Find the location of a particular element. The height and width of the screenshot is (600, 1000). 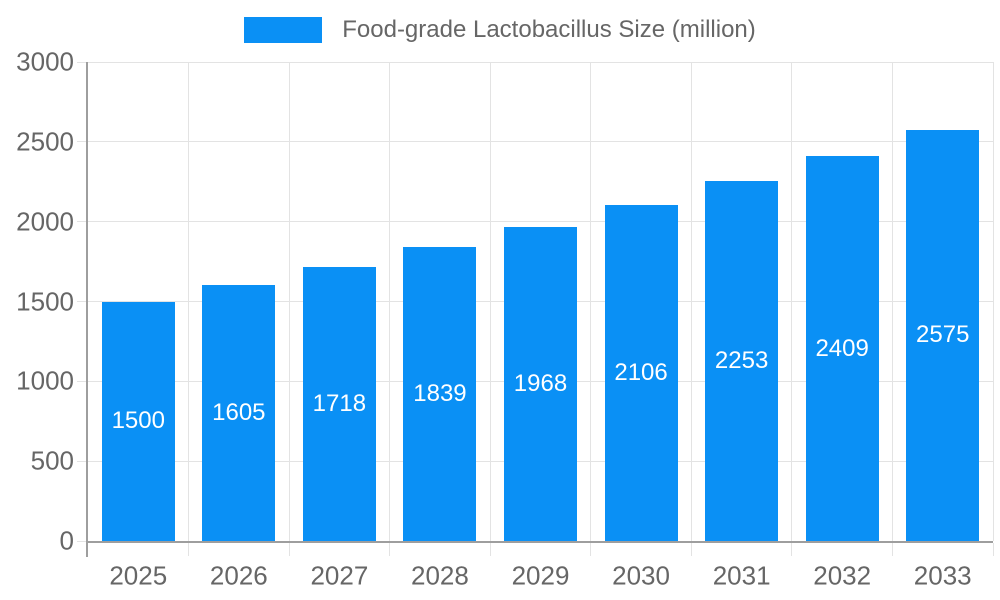

bar-value-label: 2106 is located at coordinates (641, 372).